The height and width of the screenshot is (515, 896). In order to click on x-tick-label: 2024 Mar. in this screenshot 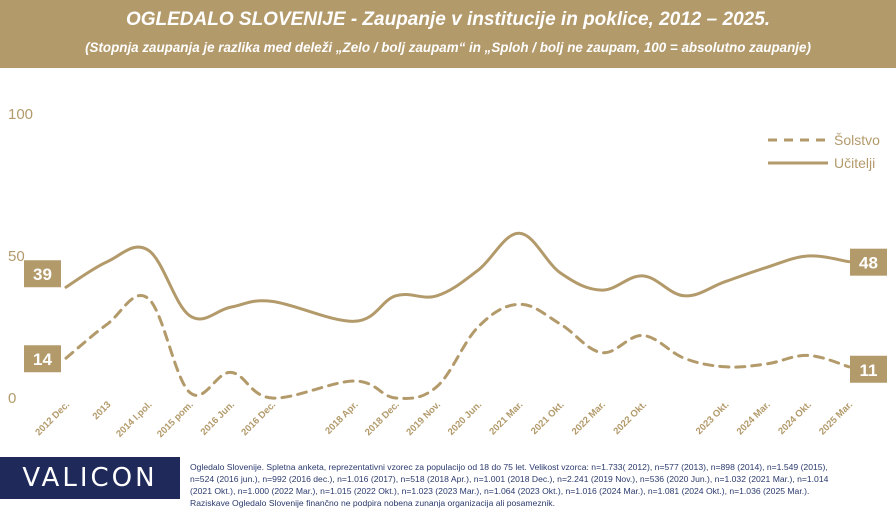, I will do `click(754, 418)`.